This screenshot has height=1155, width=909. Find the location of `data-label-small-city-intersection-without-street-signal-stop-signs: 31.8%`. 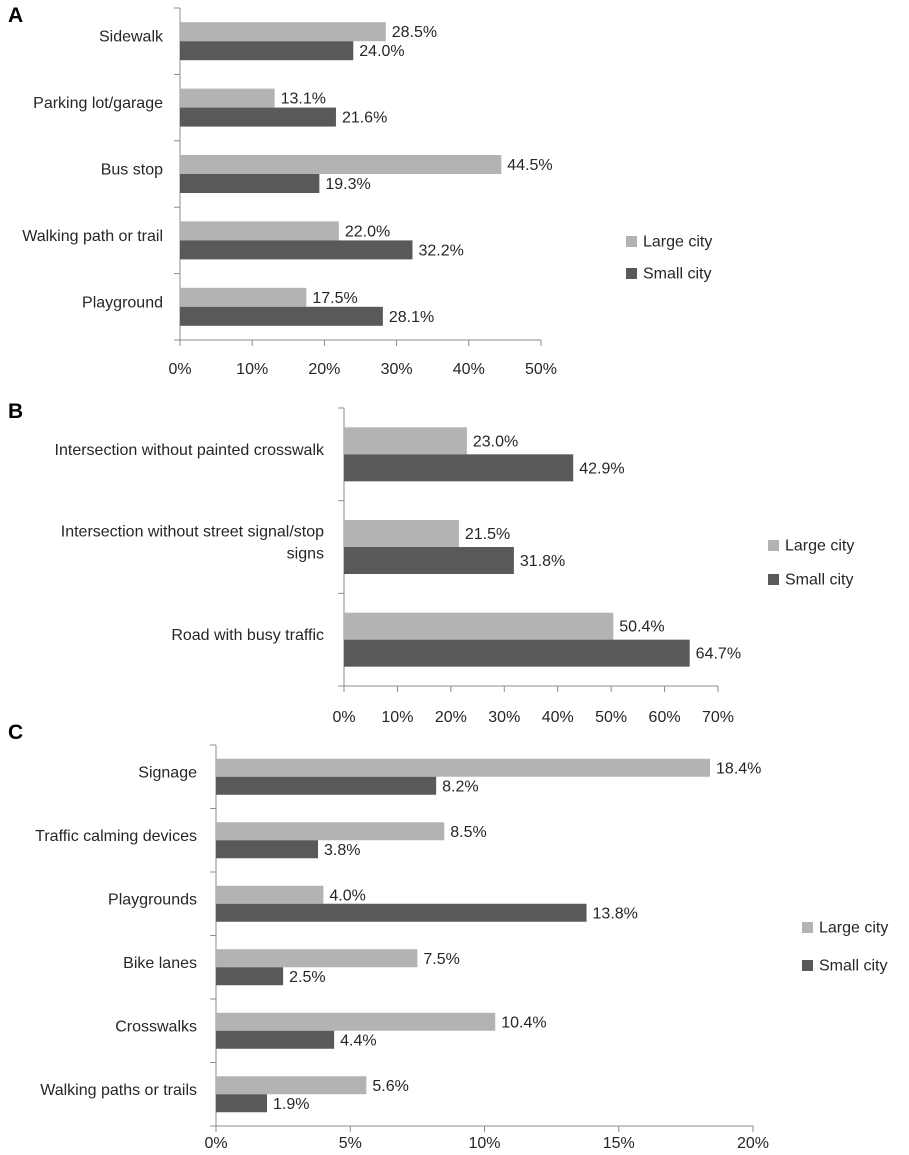

data-label-small-city-intersection-without-street-signal-stop-signs: 31.8% is located at coordinates (542, 561).